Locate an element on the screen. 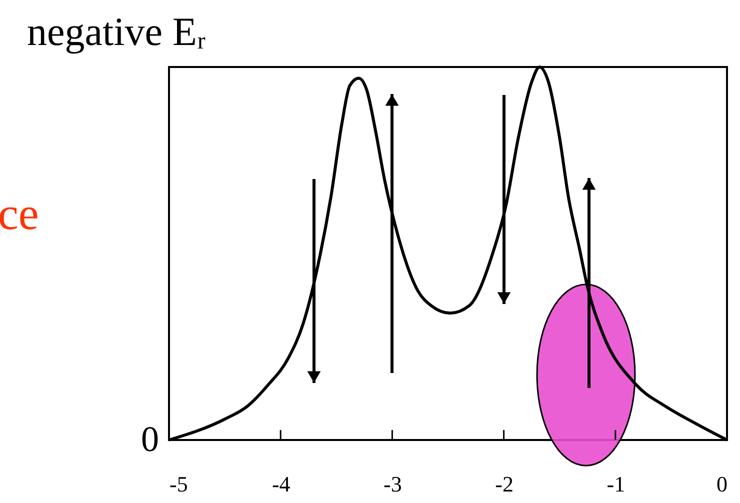  chart-title: negative Eᵣ is located at coordinates (116, 31).